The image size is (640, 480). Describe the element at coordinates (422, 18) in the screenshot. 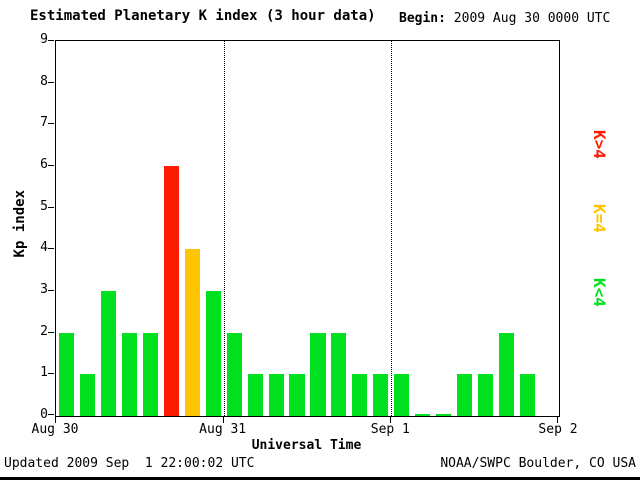

I see `begin-label: Begin:` at that location.